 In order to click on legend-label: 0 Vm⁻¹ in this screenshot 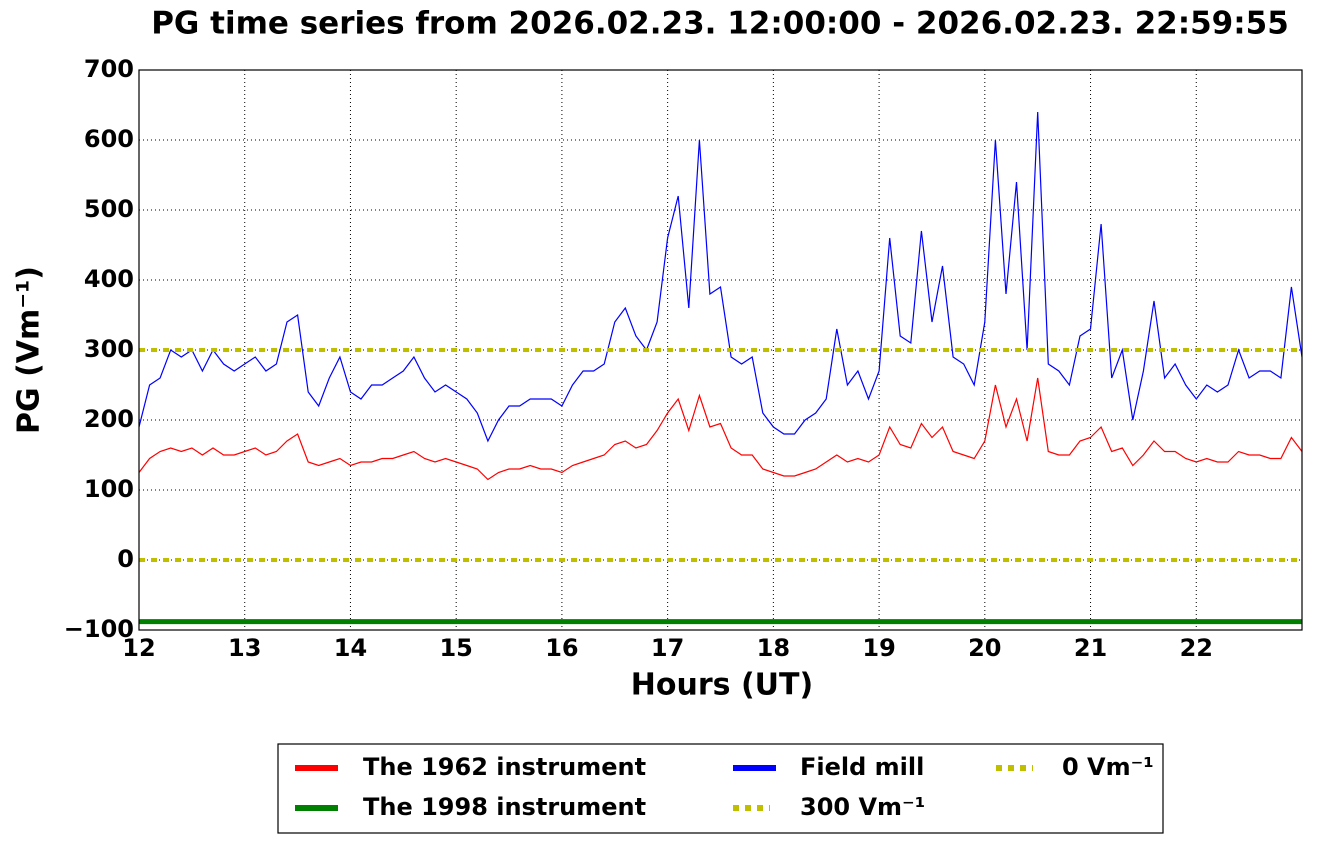, I will do `click(1108, 767)`.